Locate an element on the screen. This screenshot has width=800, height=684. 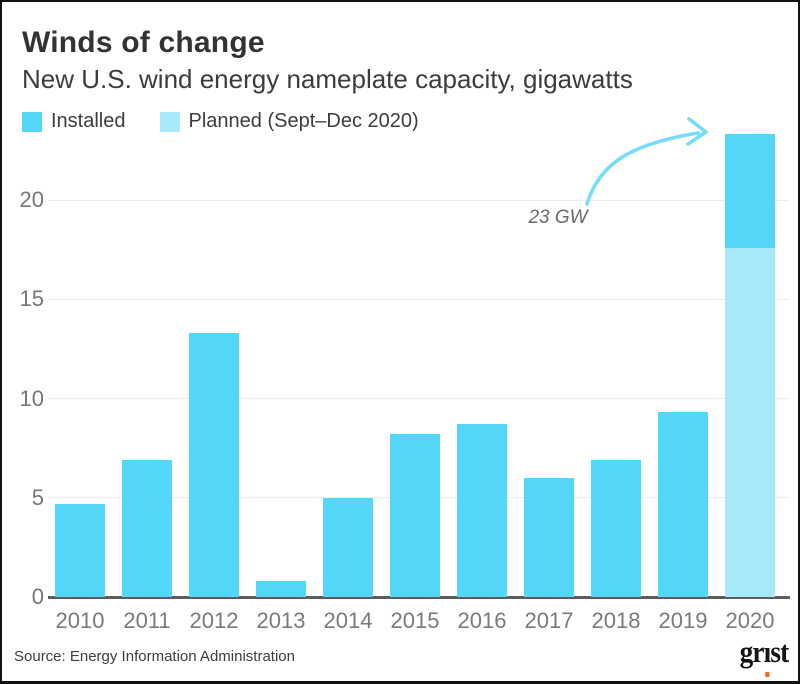
x-axis-tick-2020: 2020 is located at coordinates (750, 620).